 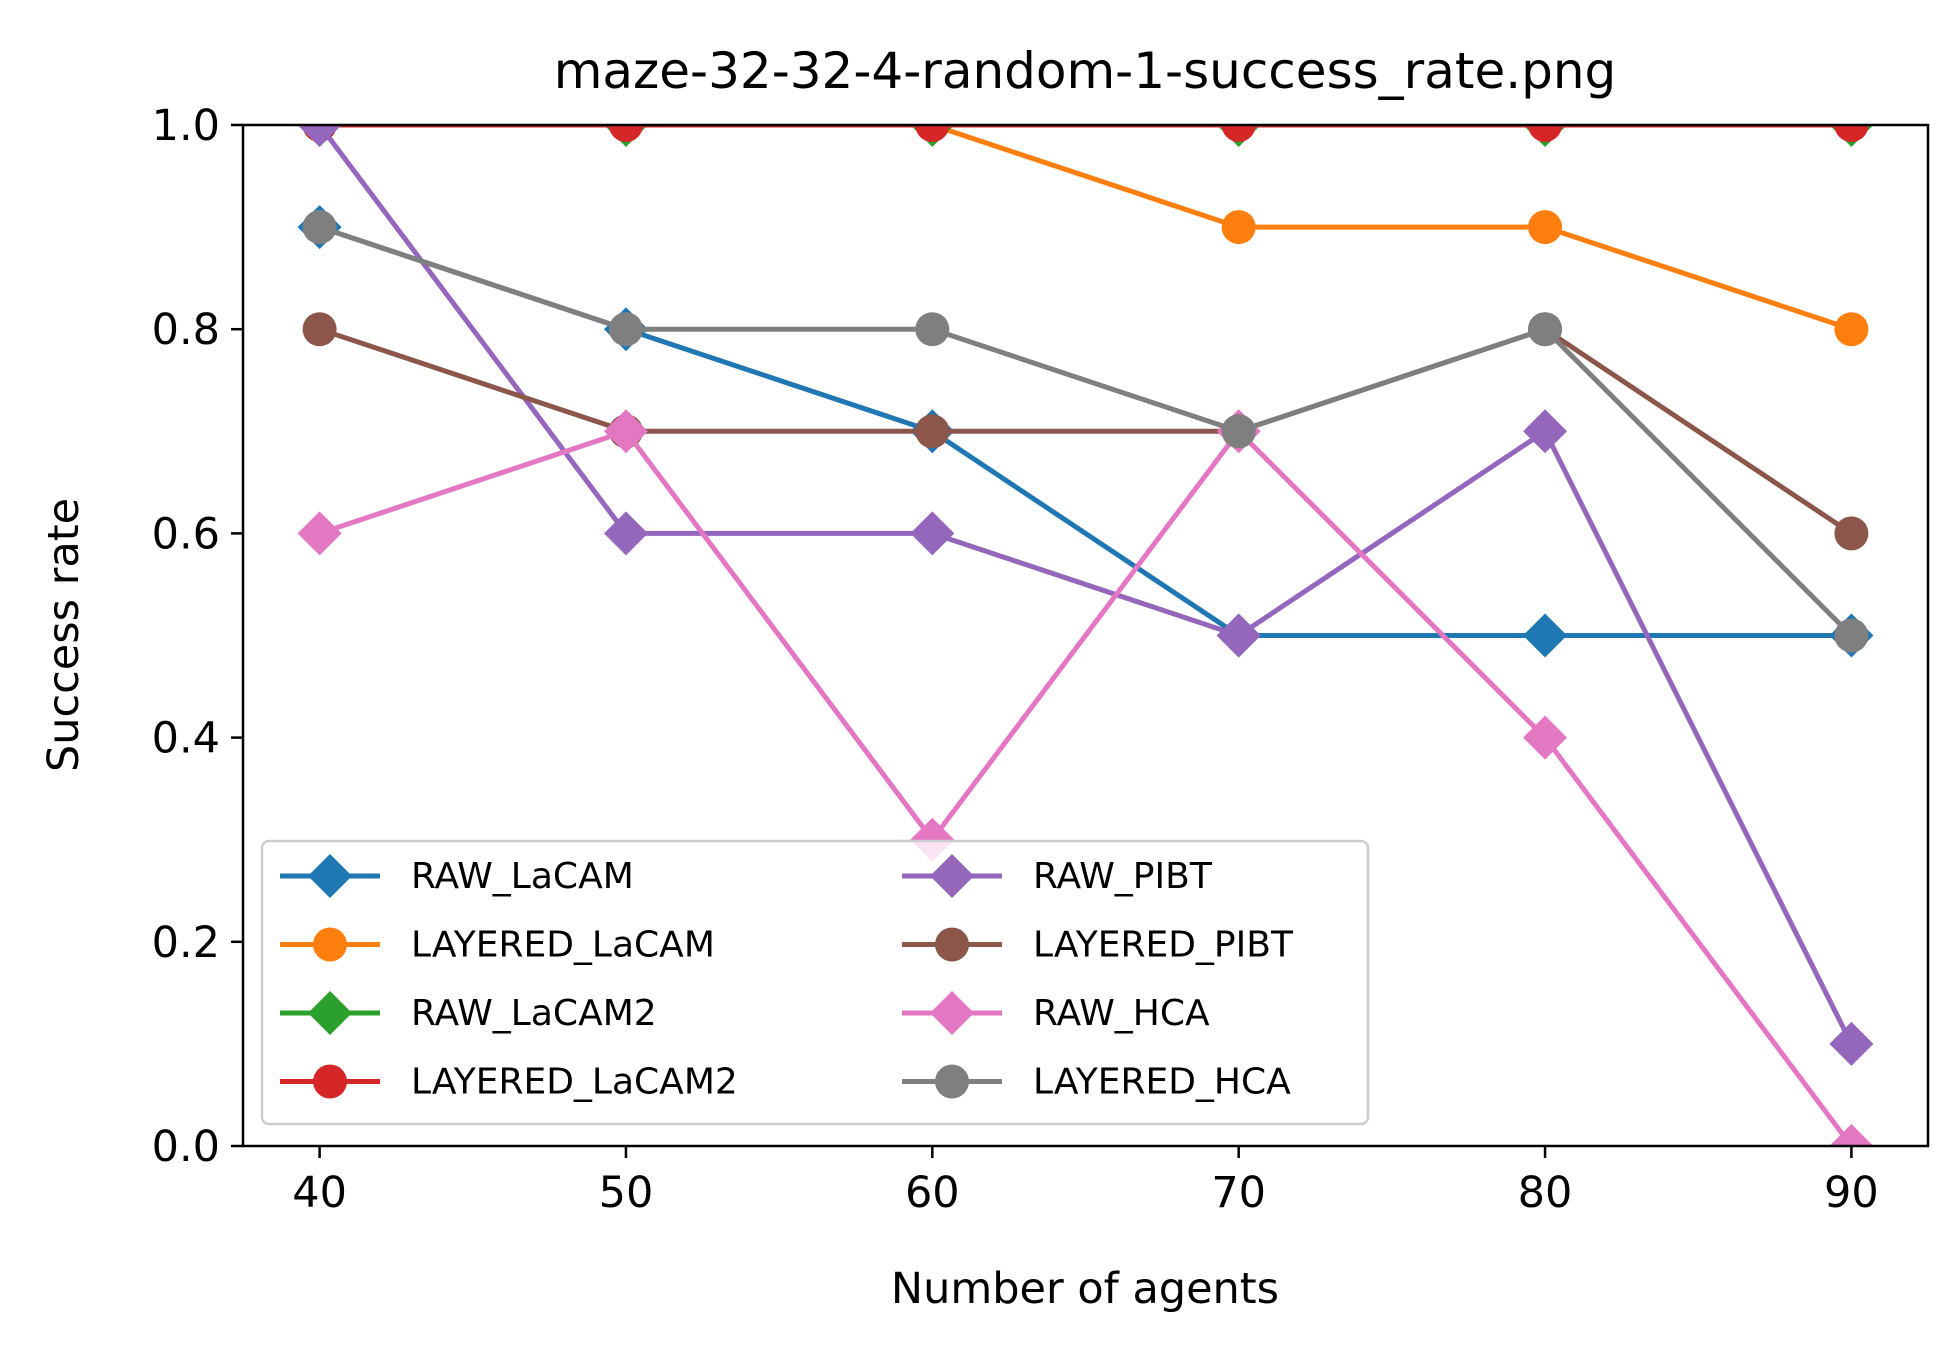 I want to click on y-tick-label: 0.2, so click(x=186, y=943).